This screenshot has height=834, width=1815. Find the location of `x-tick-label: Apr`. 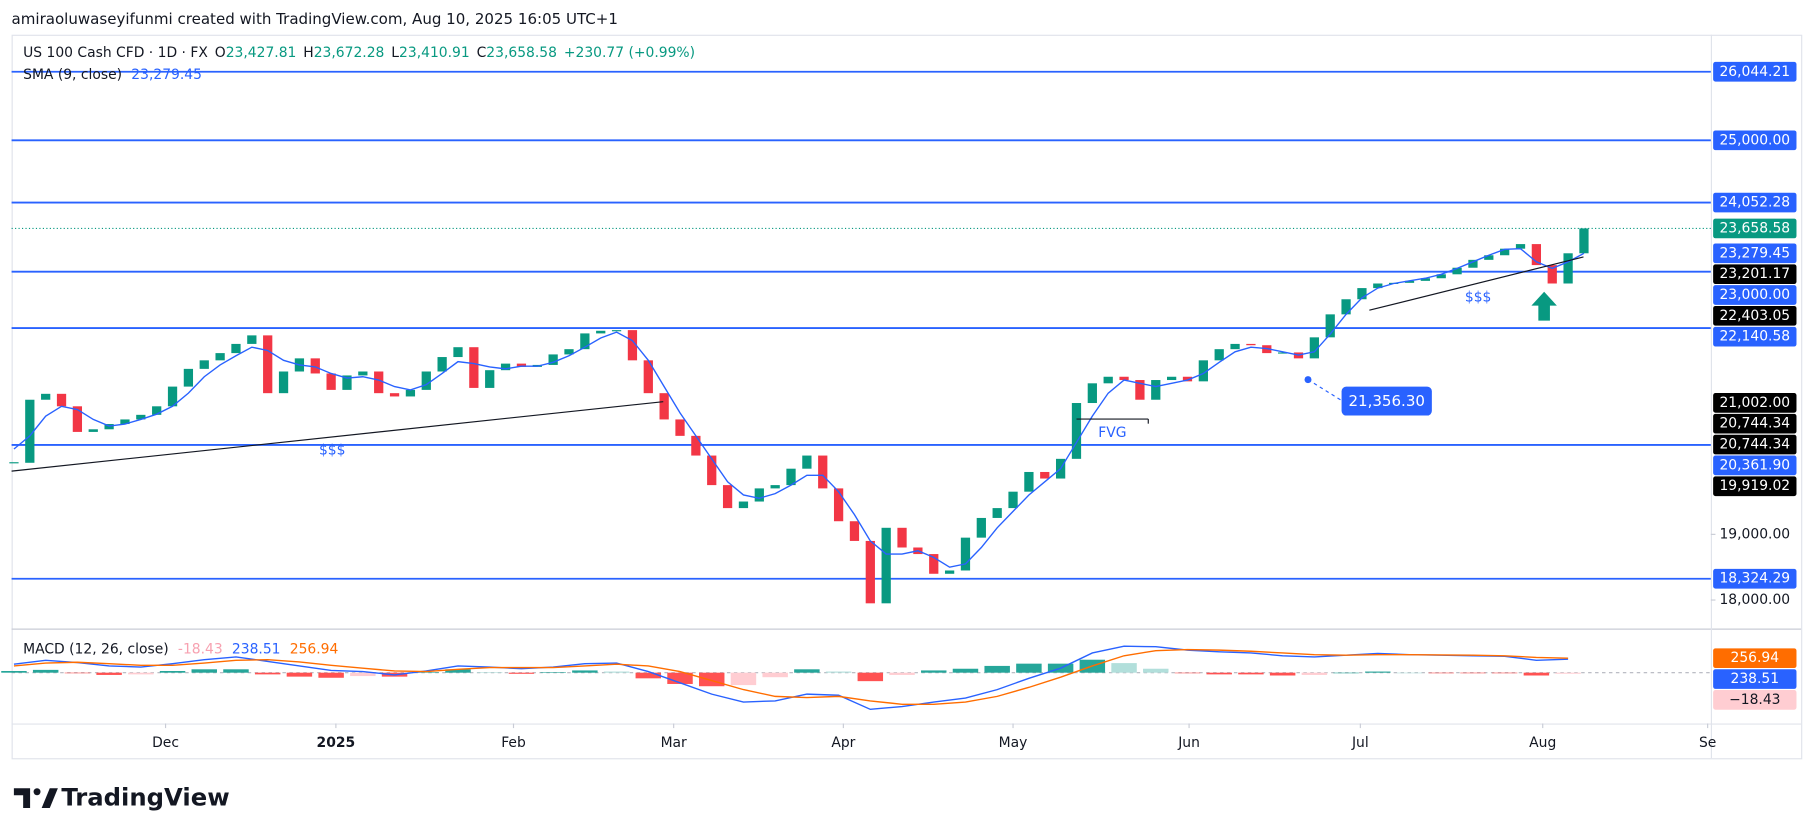

x-tick-label: Apr is located at coordinates (843, 743).